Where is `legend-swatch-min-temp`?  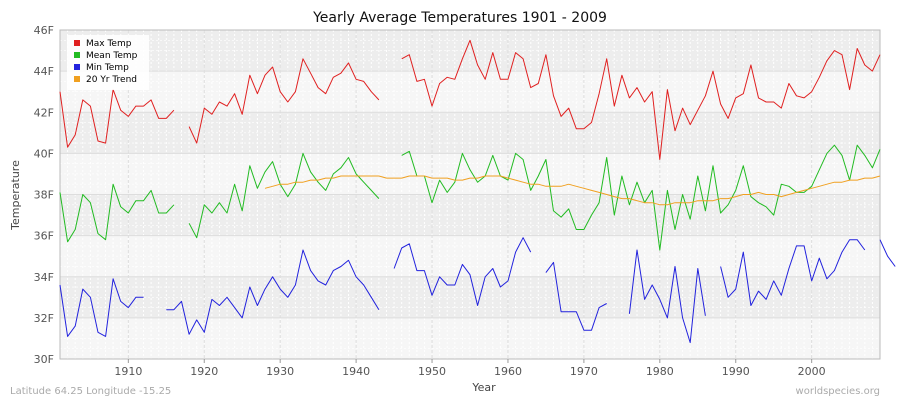 legend-swatch-min-temp is located at coordinates (77, 67).